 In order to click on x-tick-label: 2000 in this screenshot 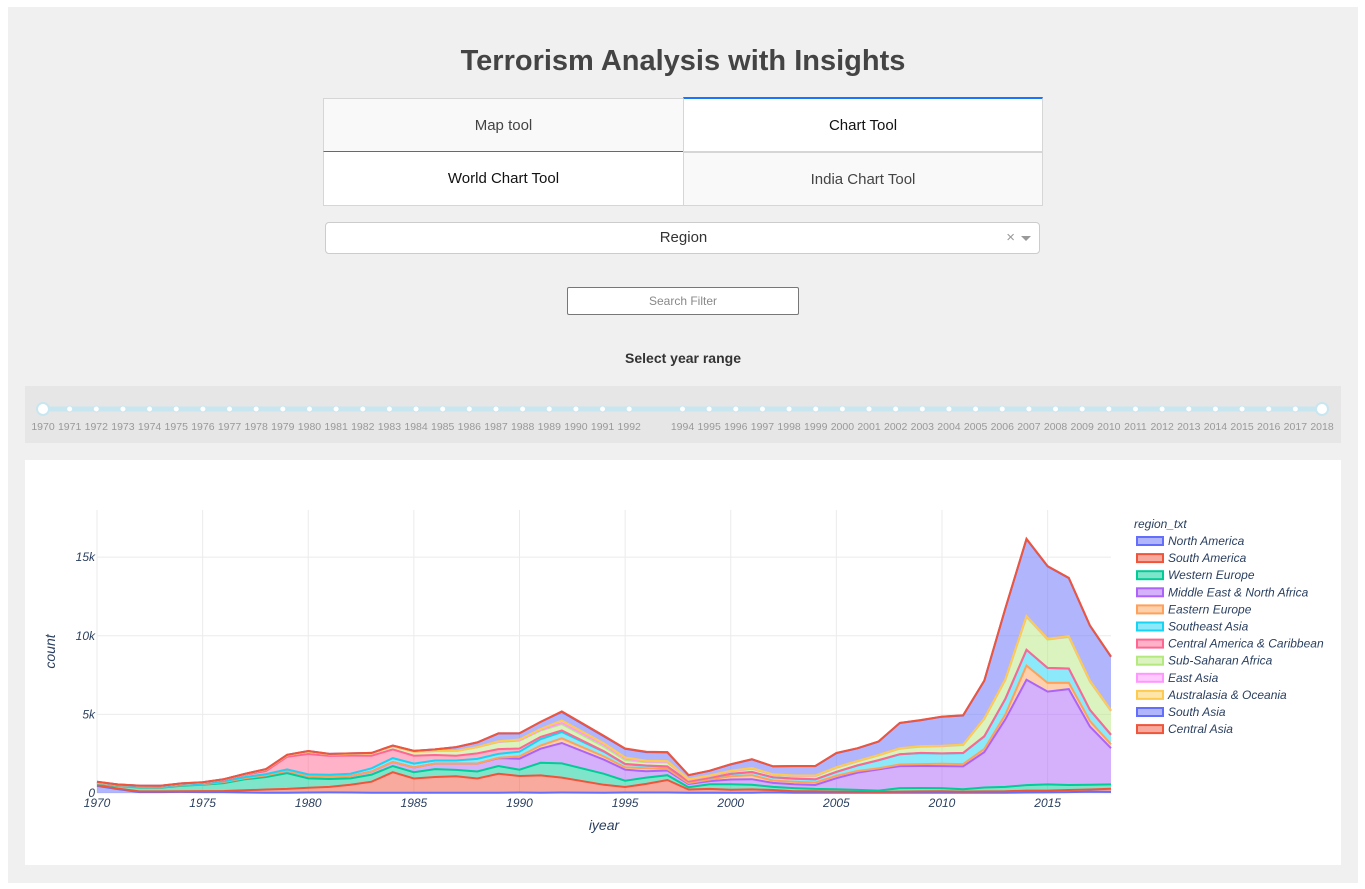, I will do `click(730, 803)`.